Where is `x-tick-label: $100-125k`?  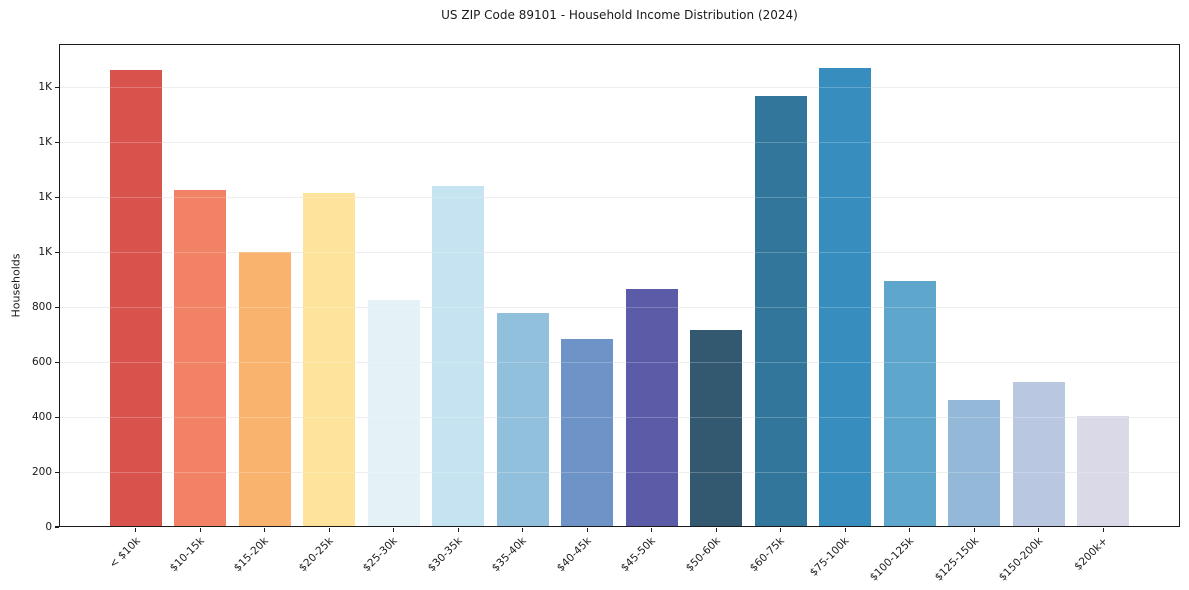 x-tick-label: $100-125k is located at coordinates (892, 559).